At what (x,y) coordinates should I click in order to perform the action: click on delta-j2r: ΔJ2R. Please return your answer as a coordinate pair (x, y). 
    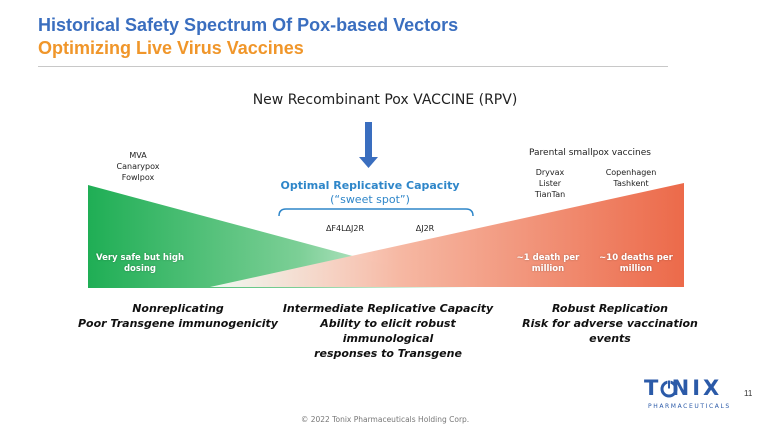
    Looking at the image, I should click on (425, 228).